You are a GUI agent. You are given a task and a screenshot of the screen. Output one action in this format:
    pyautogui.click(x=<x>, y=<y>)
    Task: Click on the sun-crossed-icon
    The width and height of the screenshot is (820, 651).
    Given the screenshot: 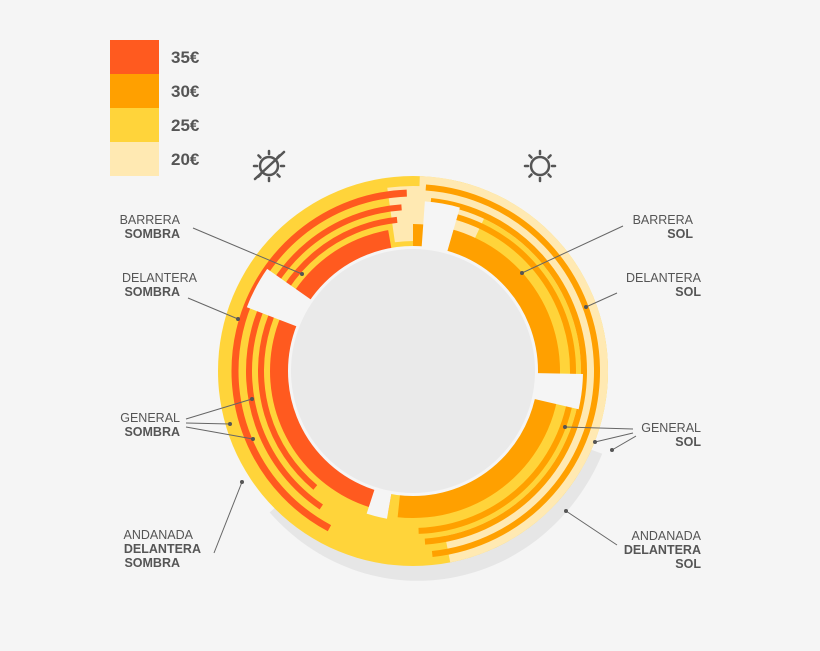 What is the action you would take?
    pyautogui.click(x=269, y=166)
    